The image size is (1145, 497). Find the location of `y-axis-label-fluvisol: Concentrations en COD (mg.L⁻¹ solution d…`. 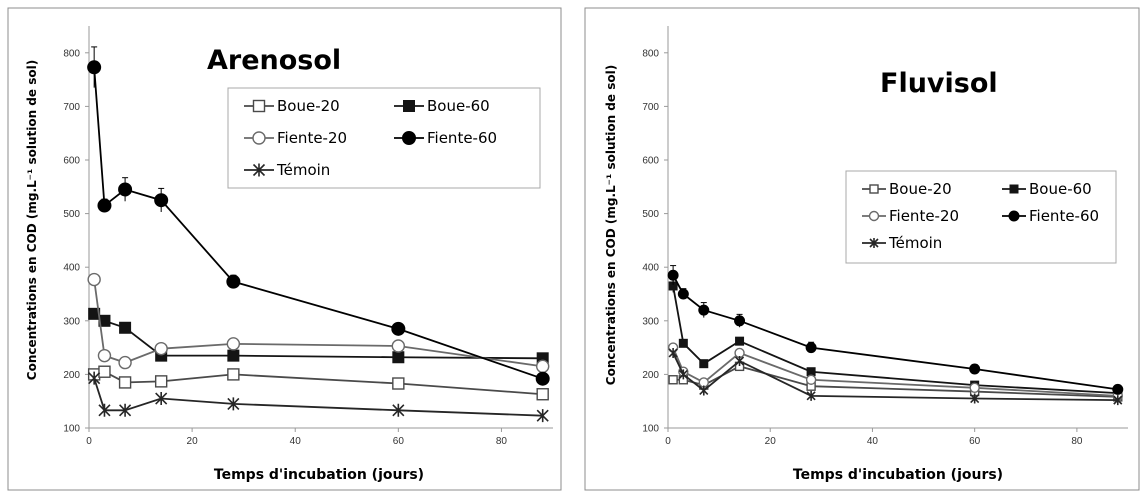

y-axis-label-fluvisol: Concentrations en COD (mg.L⁻¹ solution d… is located at coordinates (611, 225).